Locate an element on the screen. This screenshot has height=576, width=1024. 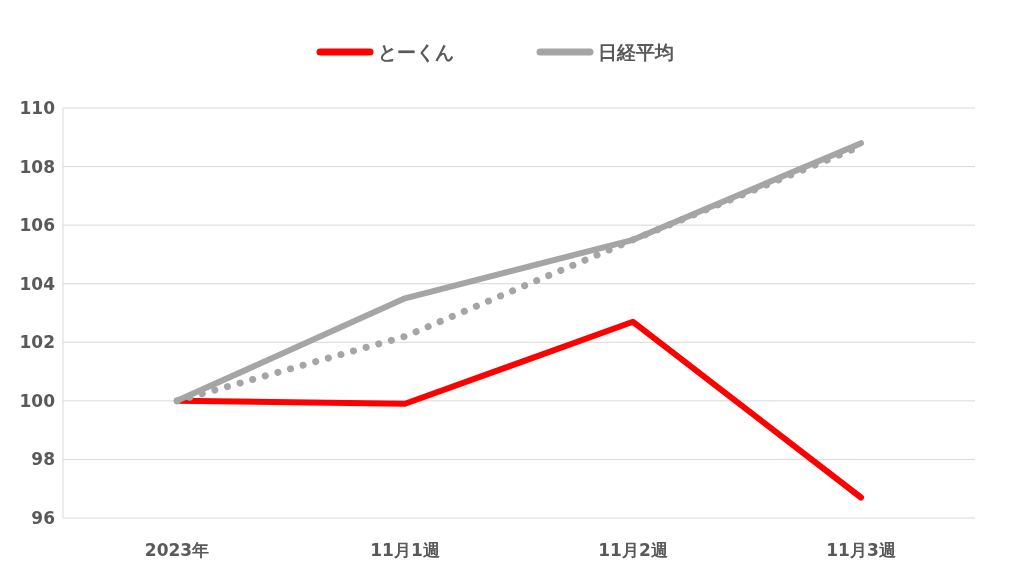
y-tick-label: 110 is located at coordinates (37, 108).